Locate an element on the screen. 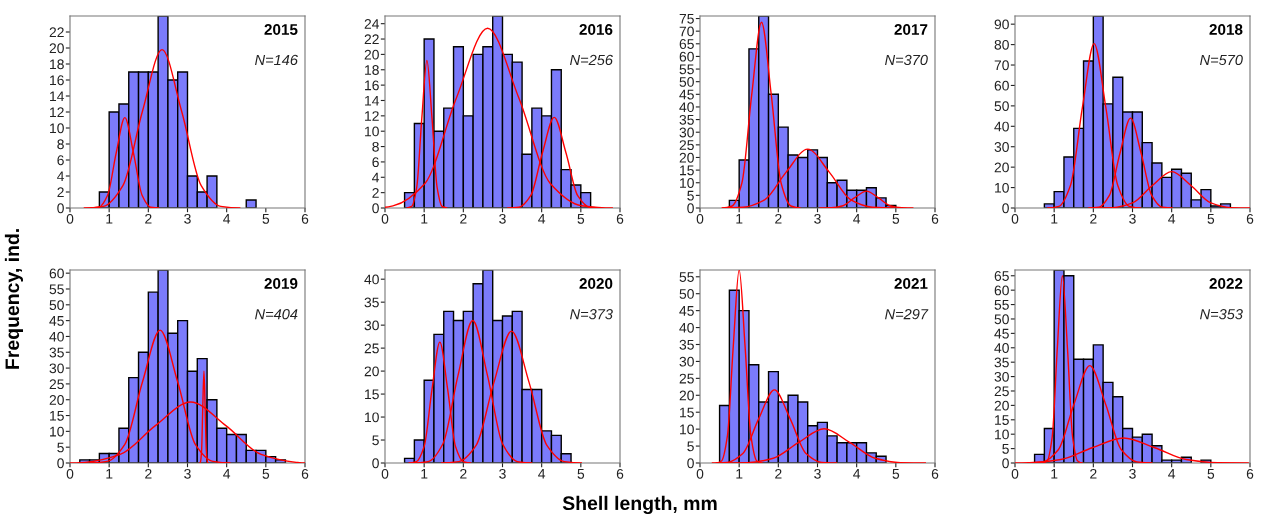 The width and height of the screenshot is (1283, 514). annotation: N=146 is located at coordinates (276, 60).